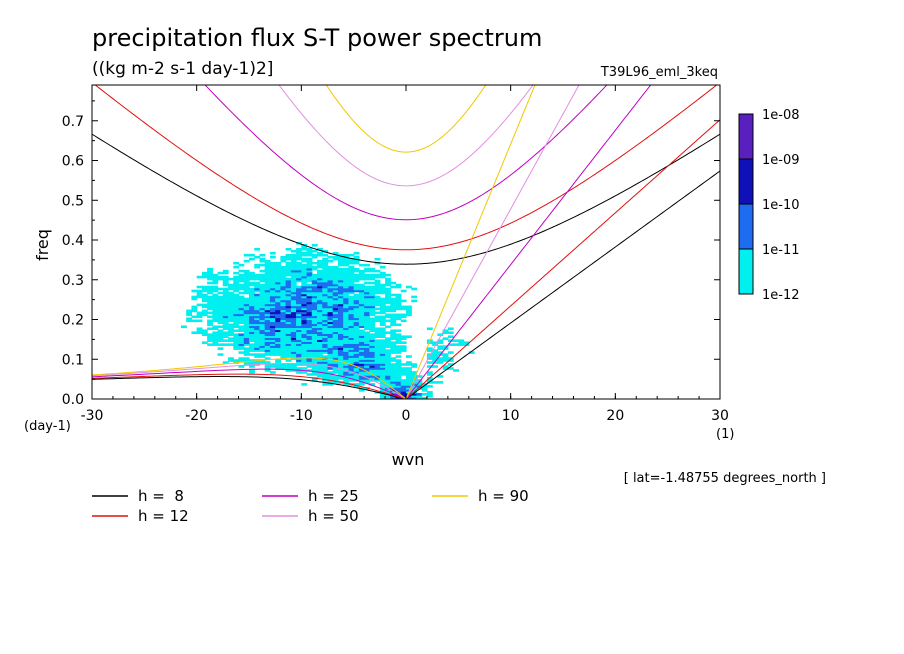 This screenshot has width=904, height=654. I want to click on latitude-footnote: [ lat=-1.48755 degrees_north ], so click(725, 478).